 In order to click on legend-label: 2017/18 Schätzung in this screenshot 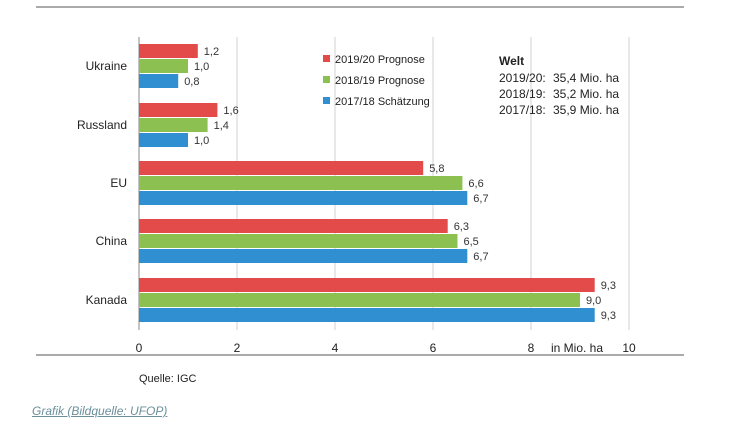, I will do `click(382, 102)`.